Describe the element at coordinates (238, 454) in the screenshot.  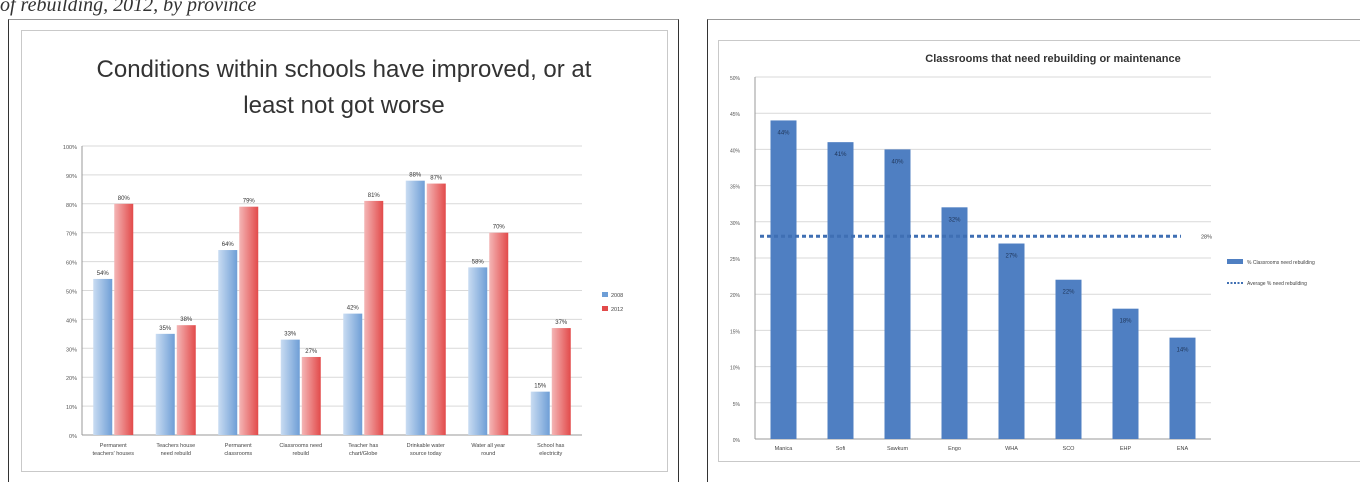
I see `x-tick-label: classrooms` at that location.